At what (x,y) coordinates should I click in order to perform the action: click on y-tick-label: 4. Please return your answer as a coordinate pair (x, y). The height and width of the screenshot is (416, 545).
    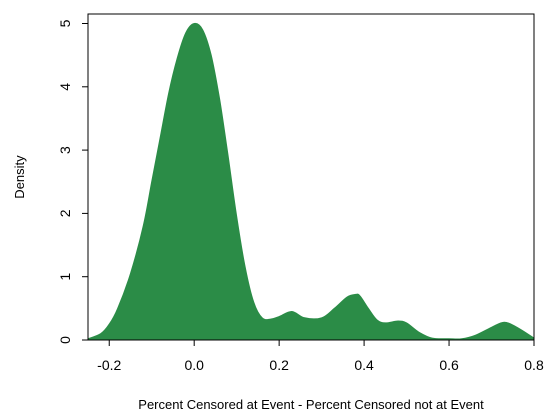
    Looking at the image, I should click on (65, 87).